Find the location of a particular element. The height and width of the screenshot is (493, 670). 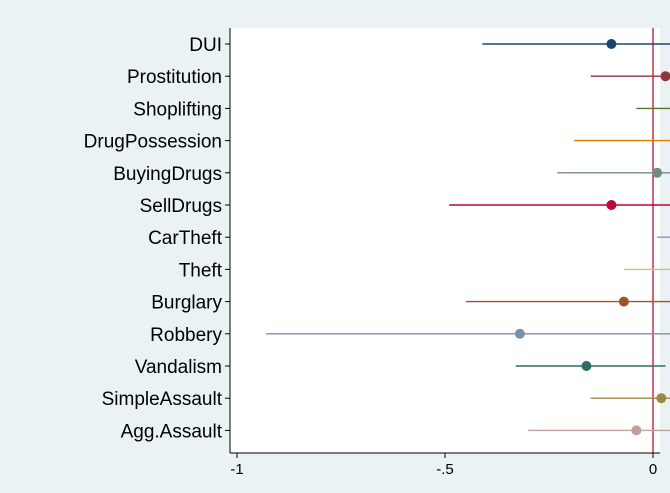

point-prostitution is located at coordinates (665, 76).